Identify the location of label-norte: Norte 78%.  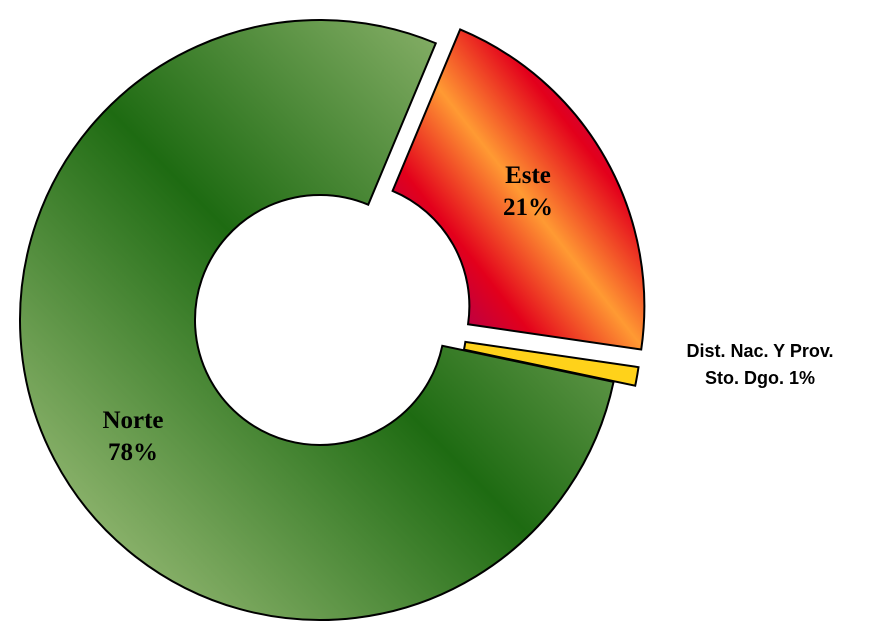
(132, 436).